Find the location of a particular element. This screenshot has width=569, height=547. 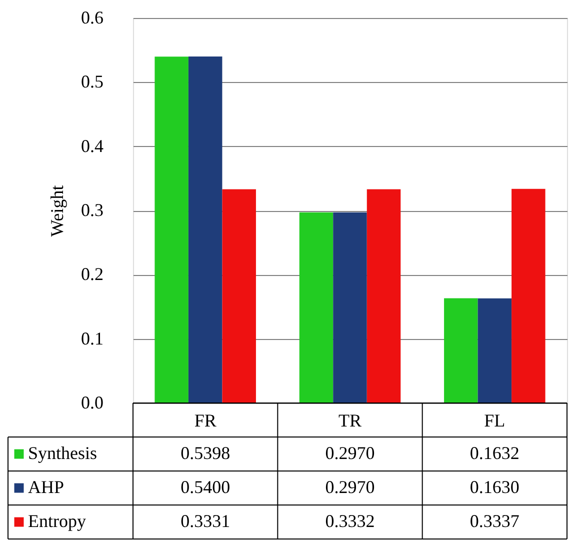

data-label: 0.1630 is located at coordinates (495, 487).